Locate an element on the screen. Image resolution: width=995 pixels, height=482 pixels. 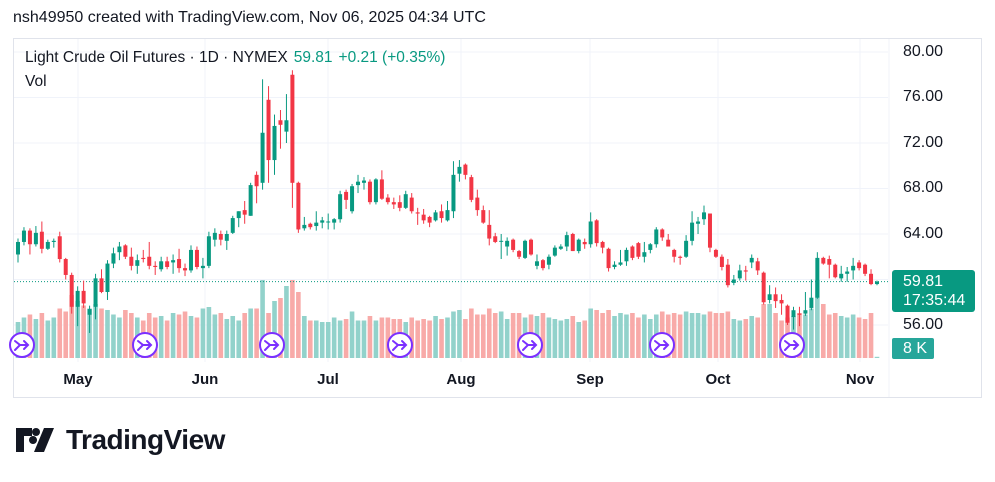
tradingview-logo: TradingView is located at coordinates (120, 440).